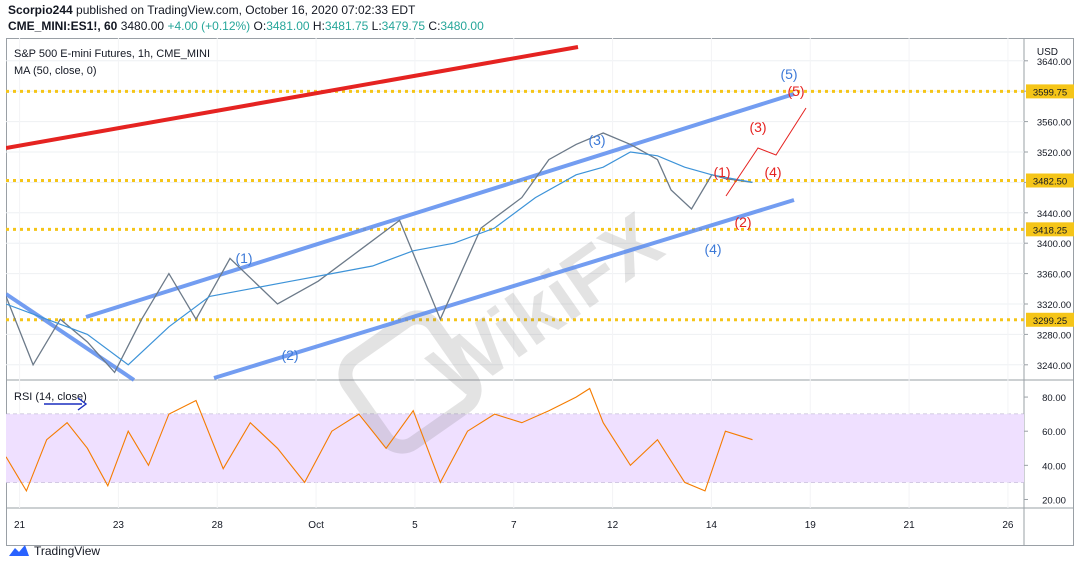 This screenshot has height=568, width=1080. What do you see at coordinates (721, 172) in the screenshot?
I see `wave-red-1: (1)` at bounding box center [721, 172].